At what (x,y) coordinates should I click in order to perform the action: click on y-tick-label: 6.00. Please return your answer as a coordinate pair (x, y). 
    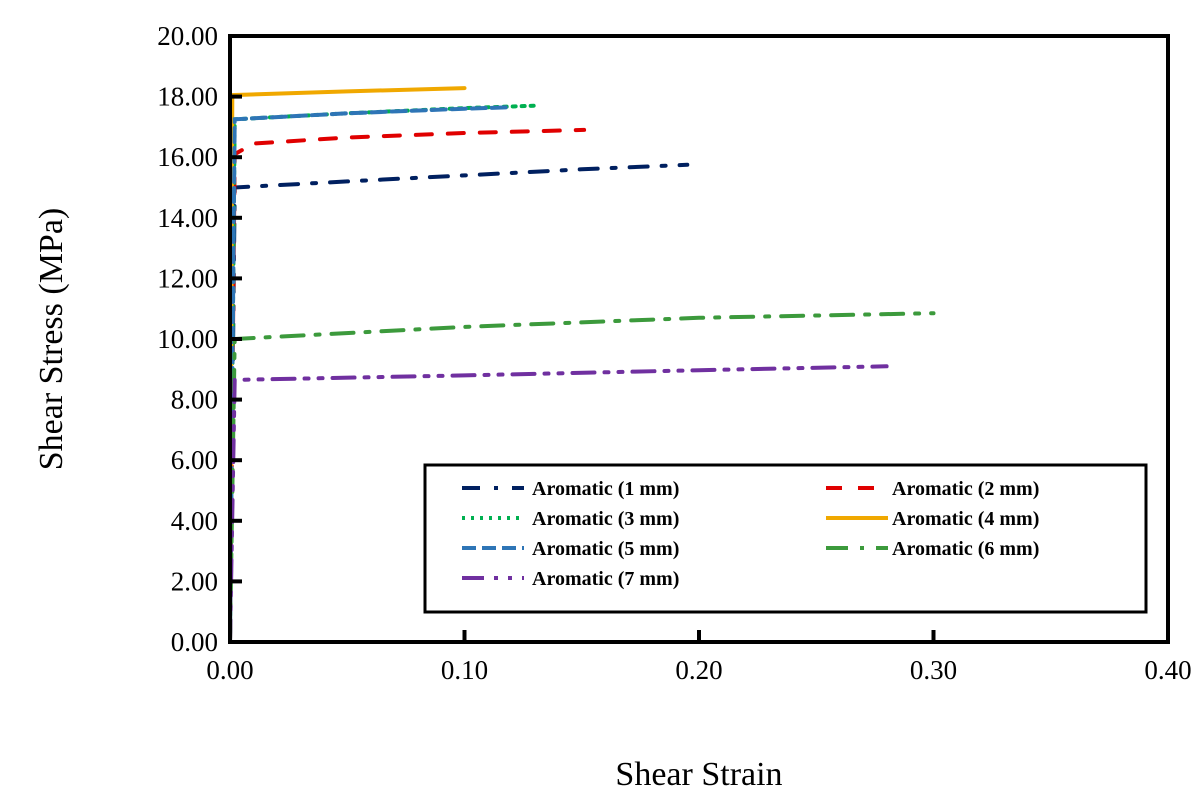
    Looking at the image, I should click on (194, 460).